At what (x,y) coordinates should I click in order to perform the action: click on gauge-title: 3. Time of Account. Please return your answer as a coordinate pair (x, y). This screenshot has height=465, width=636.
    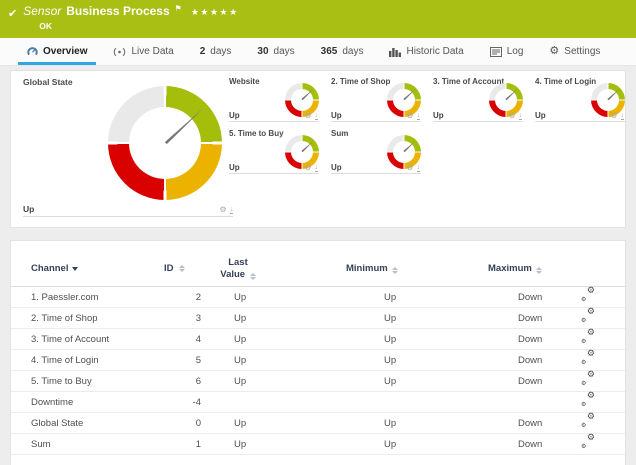
    Looking at the image, I should click on (469, 81).